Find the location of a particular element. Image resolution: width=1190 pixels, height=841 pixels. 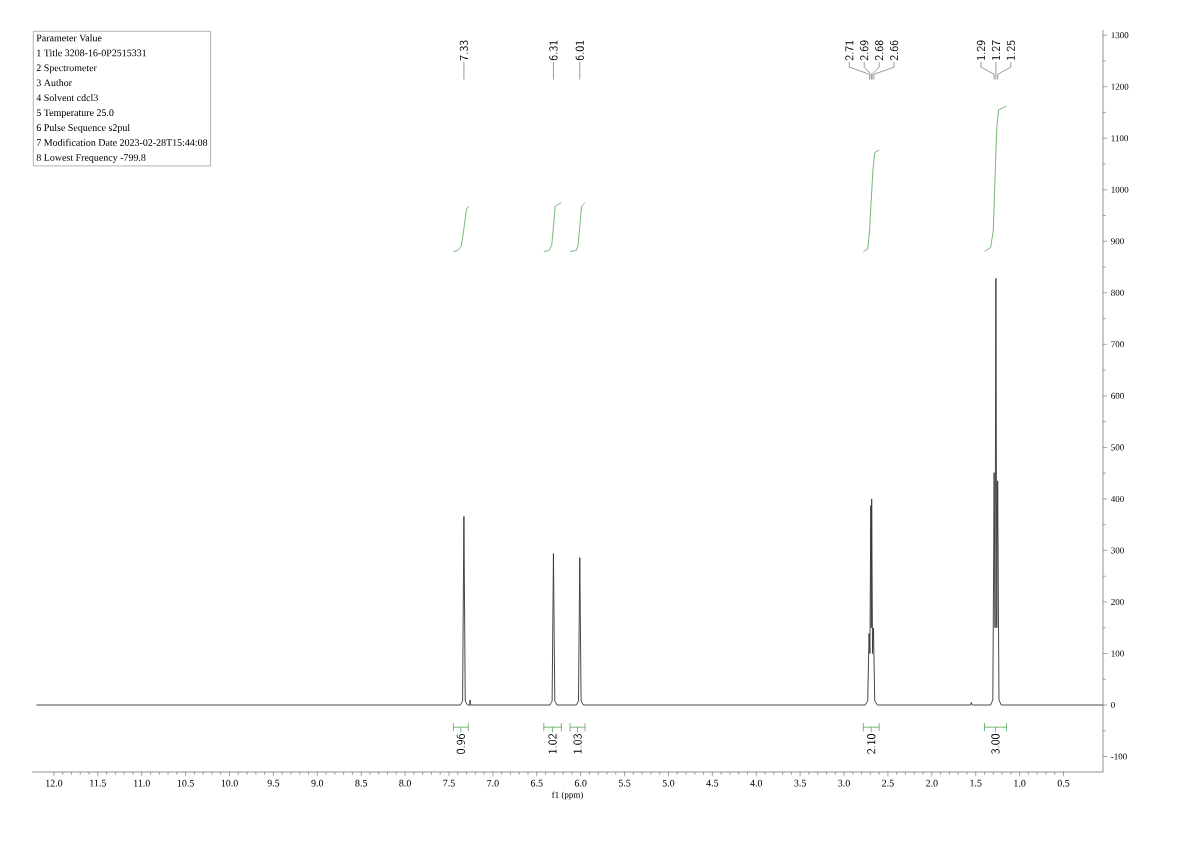

y-tick-label: 700 is located at coordinates (1117, 344).